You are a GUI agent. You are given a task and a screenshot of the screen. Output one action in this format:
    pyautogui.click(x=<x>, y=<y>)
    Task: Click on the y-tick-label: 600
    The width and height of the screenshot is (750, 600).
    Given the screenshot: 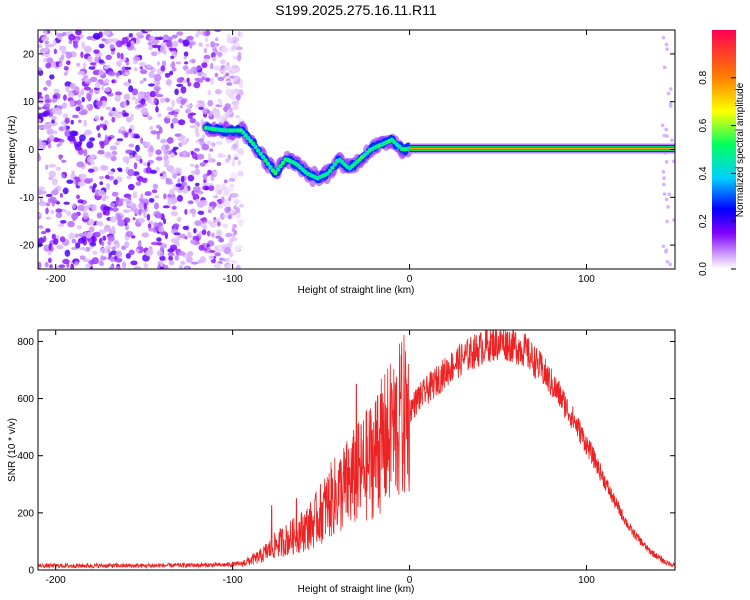 What is the action you would take?
    pyautogui.click(x=25, y=399)
    